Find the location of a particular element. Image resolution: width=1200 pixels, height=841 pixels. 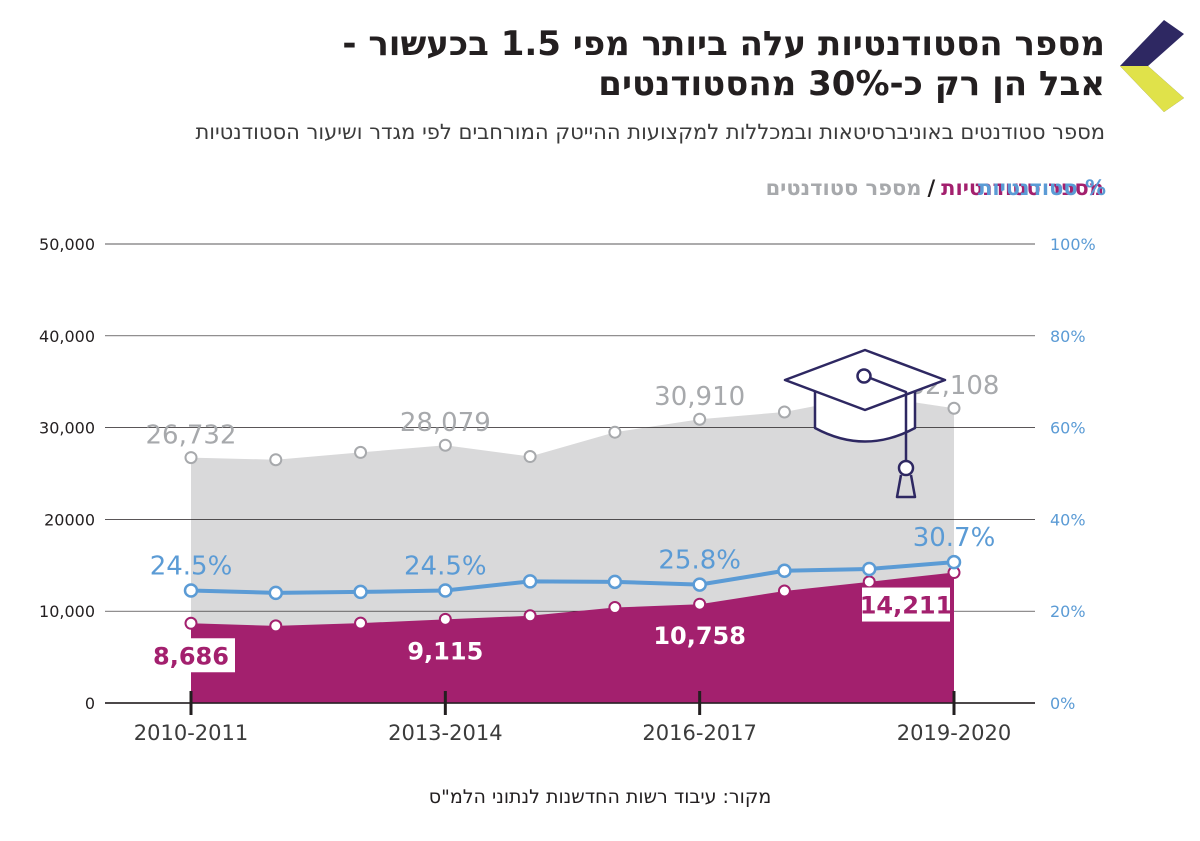

source-note: מקור: עיבוד רשות החדשנות לנתוני הלמ"ס is located at coordinates (600, 797).